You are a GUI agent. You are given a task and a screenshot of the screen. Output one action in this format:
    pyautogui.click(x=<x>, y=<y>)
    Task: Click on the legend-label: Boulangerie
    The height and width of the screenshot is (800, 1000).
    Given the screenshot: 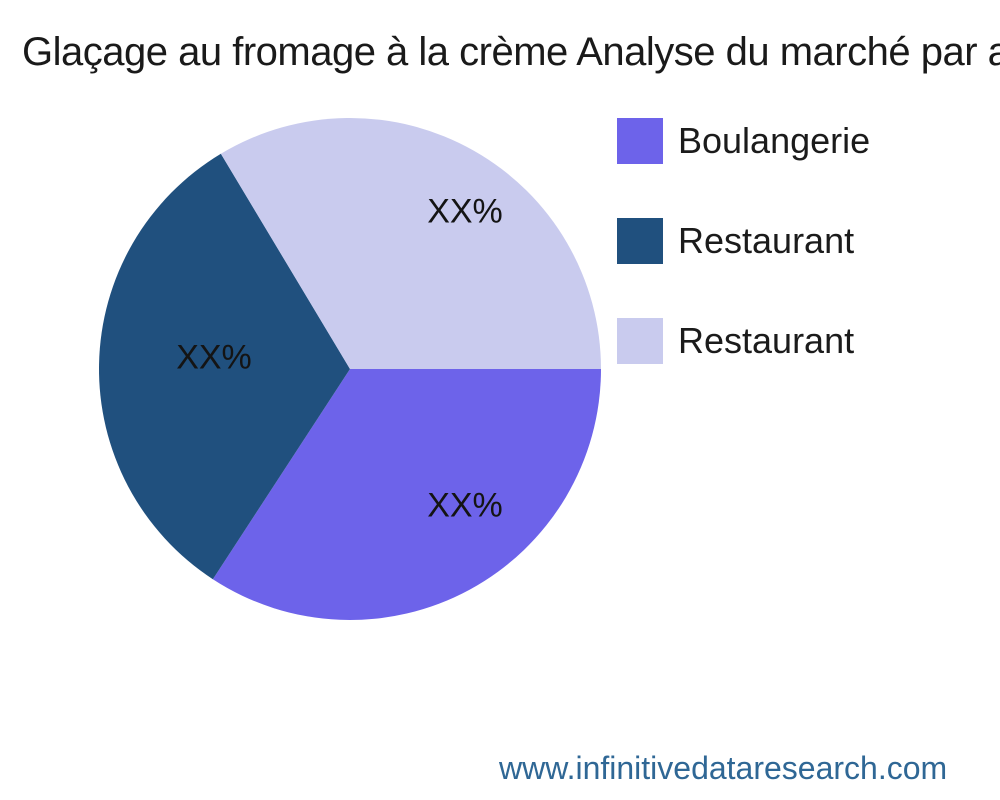 What is the action you would take?
    pyautogui.click(x=774, y=140)
    